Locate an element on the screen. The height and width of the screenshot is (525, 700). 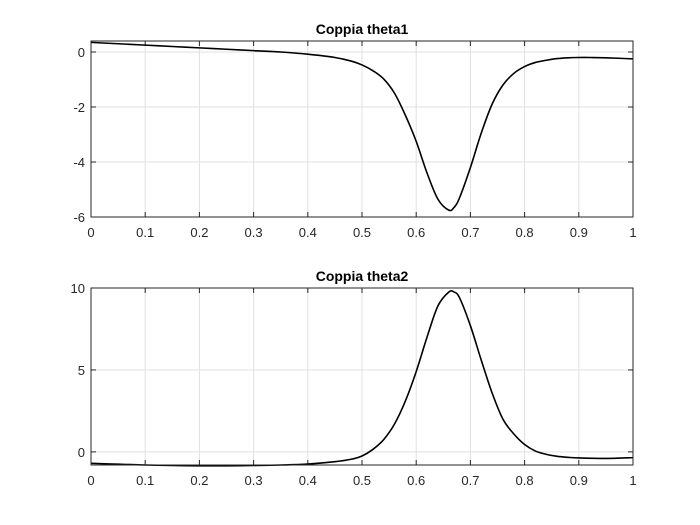
y-tick-label: -4 is located at coordinates (79, 162).